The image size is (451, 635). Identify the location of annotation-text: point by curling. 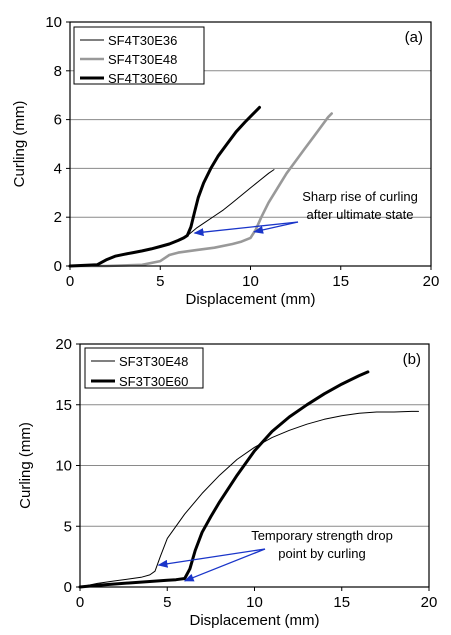
(321, 553).